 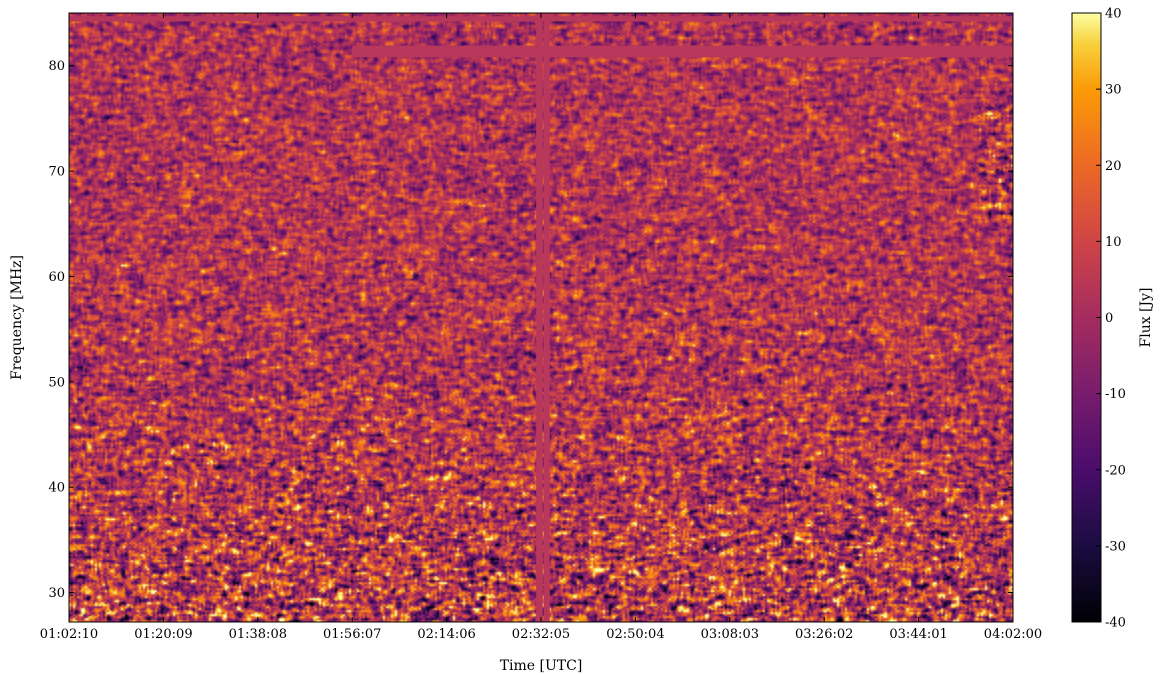 I want to click on y-tick-label: 50, so click(x=56, y=382).